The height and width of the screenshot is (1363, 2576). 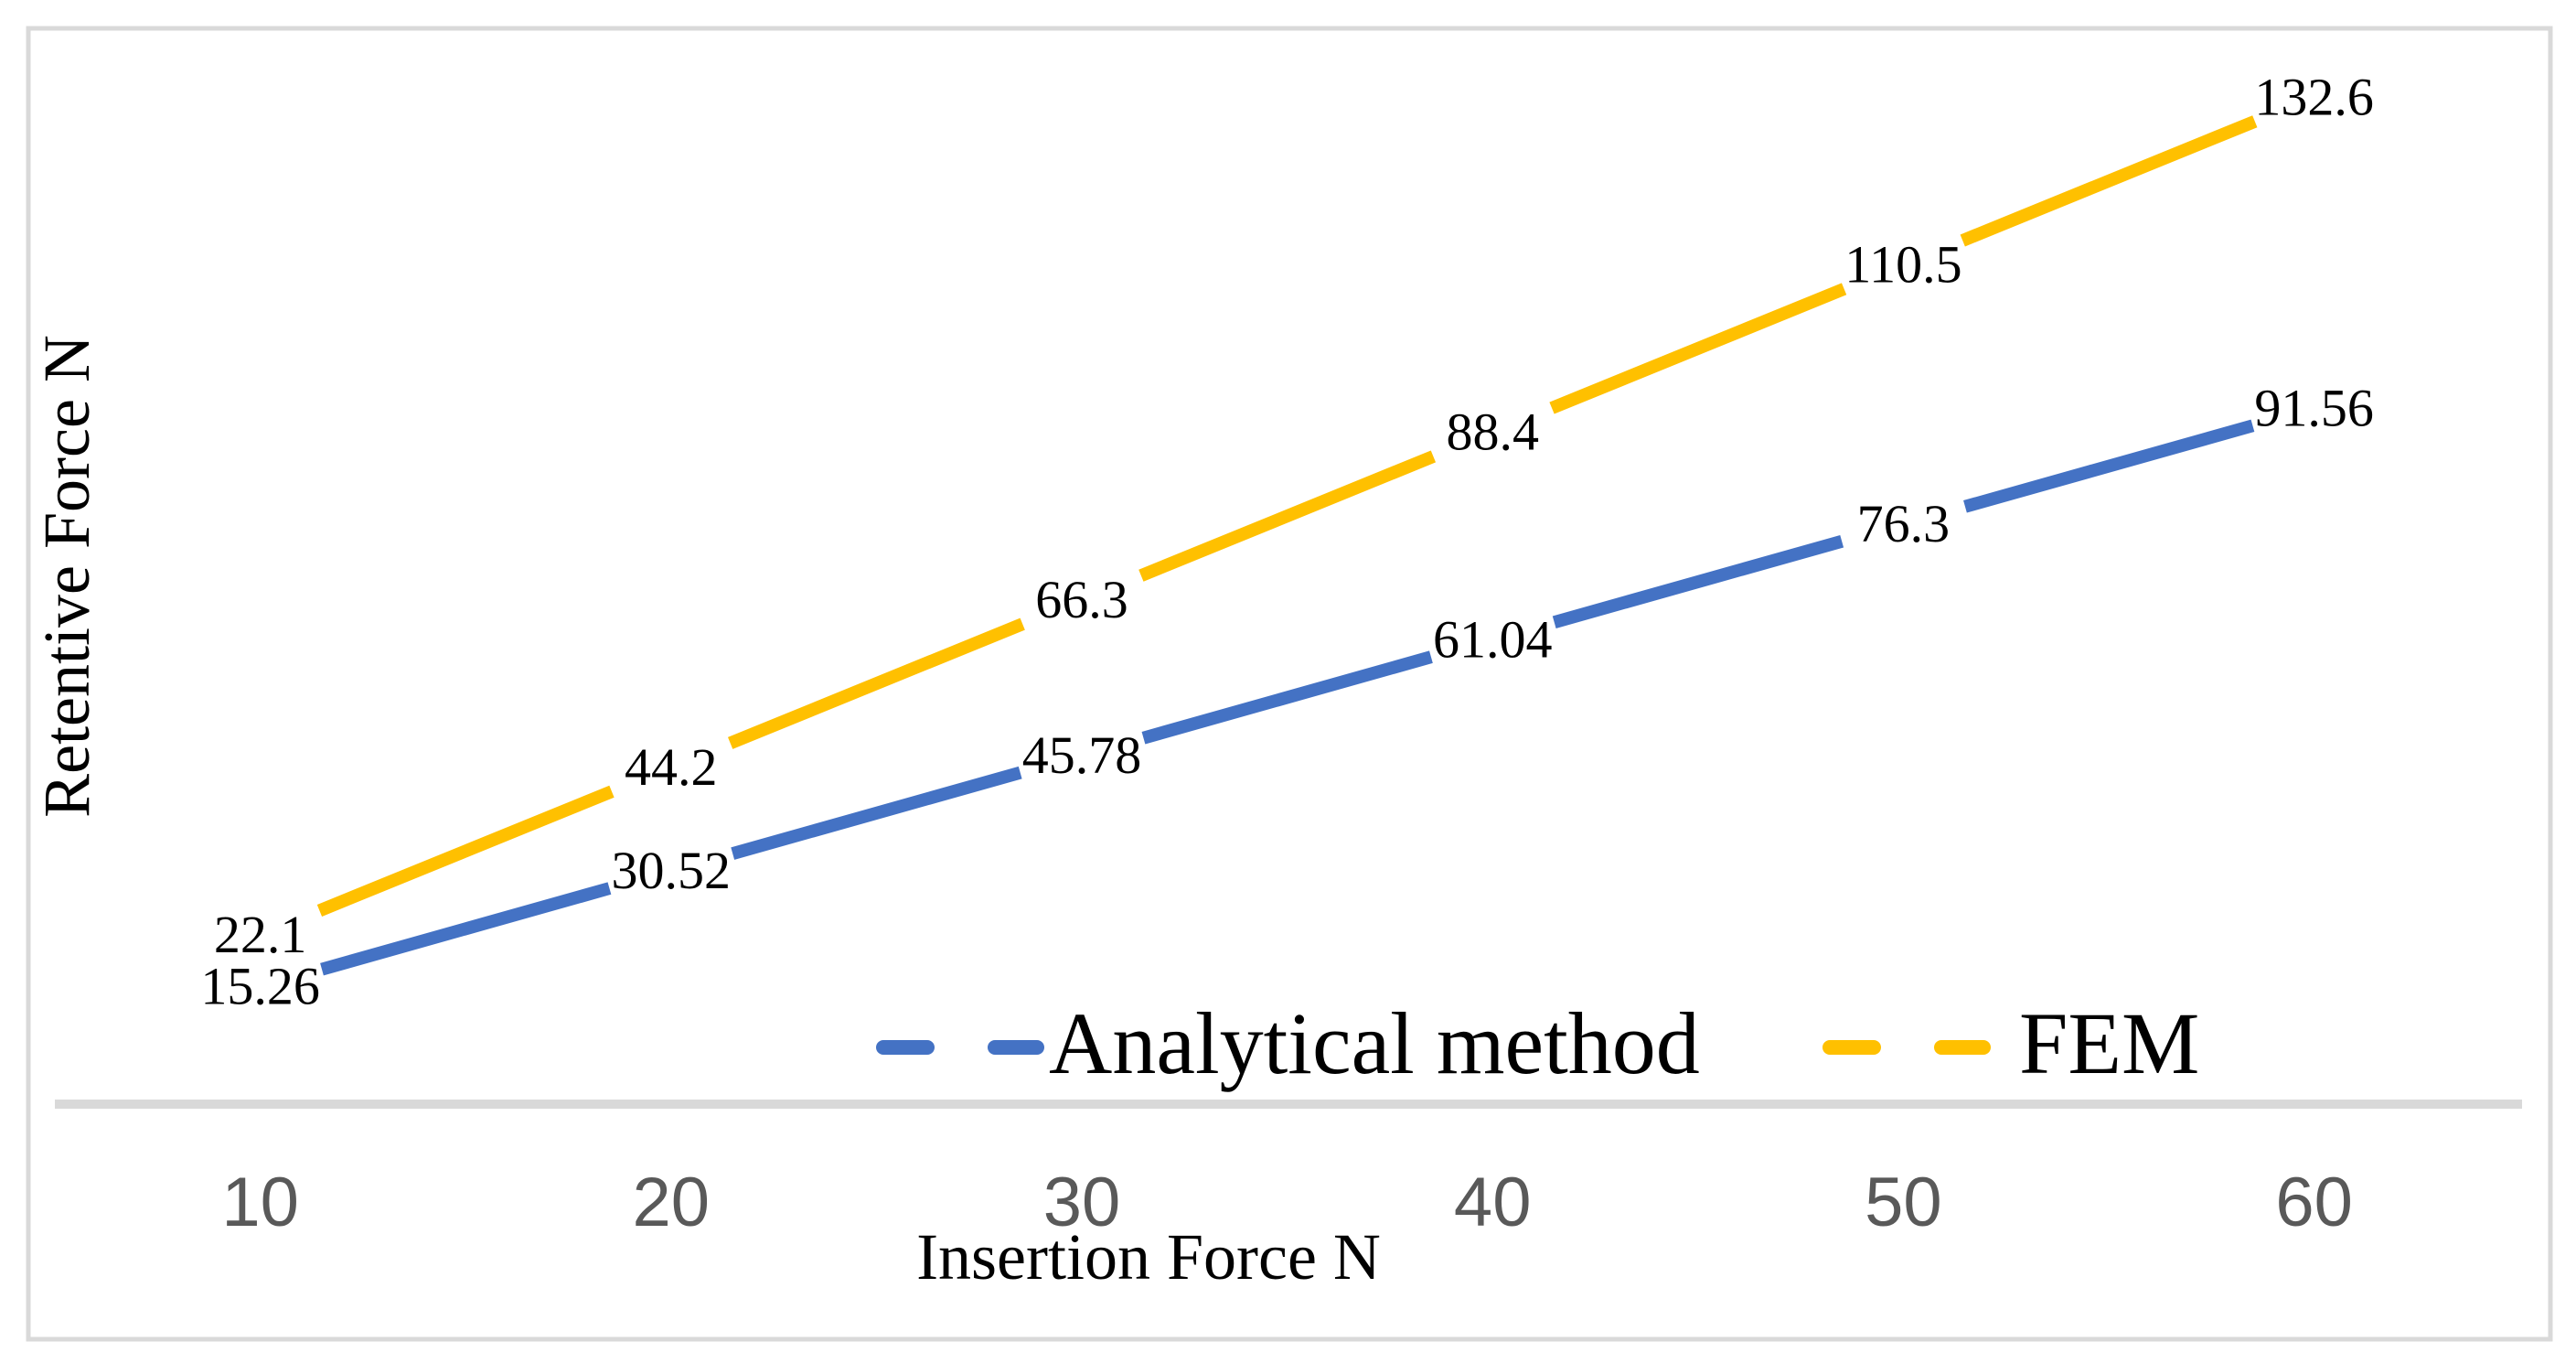 I want to click on data-label-analytical-method-30: 45.78, so click(x=1082, y=755).